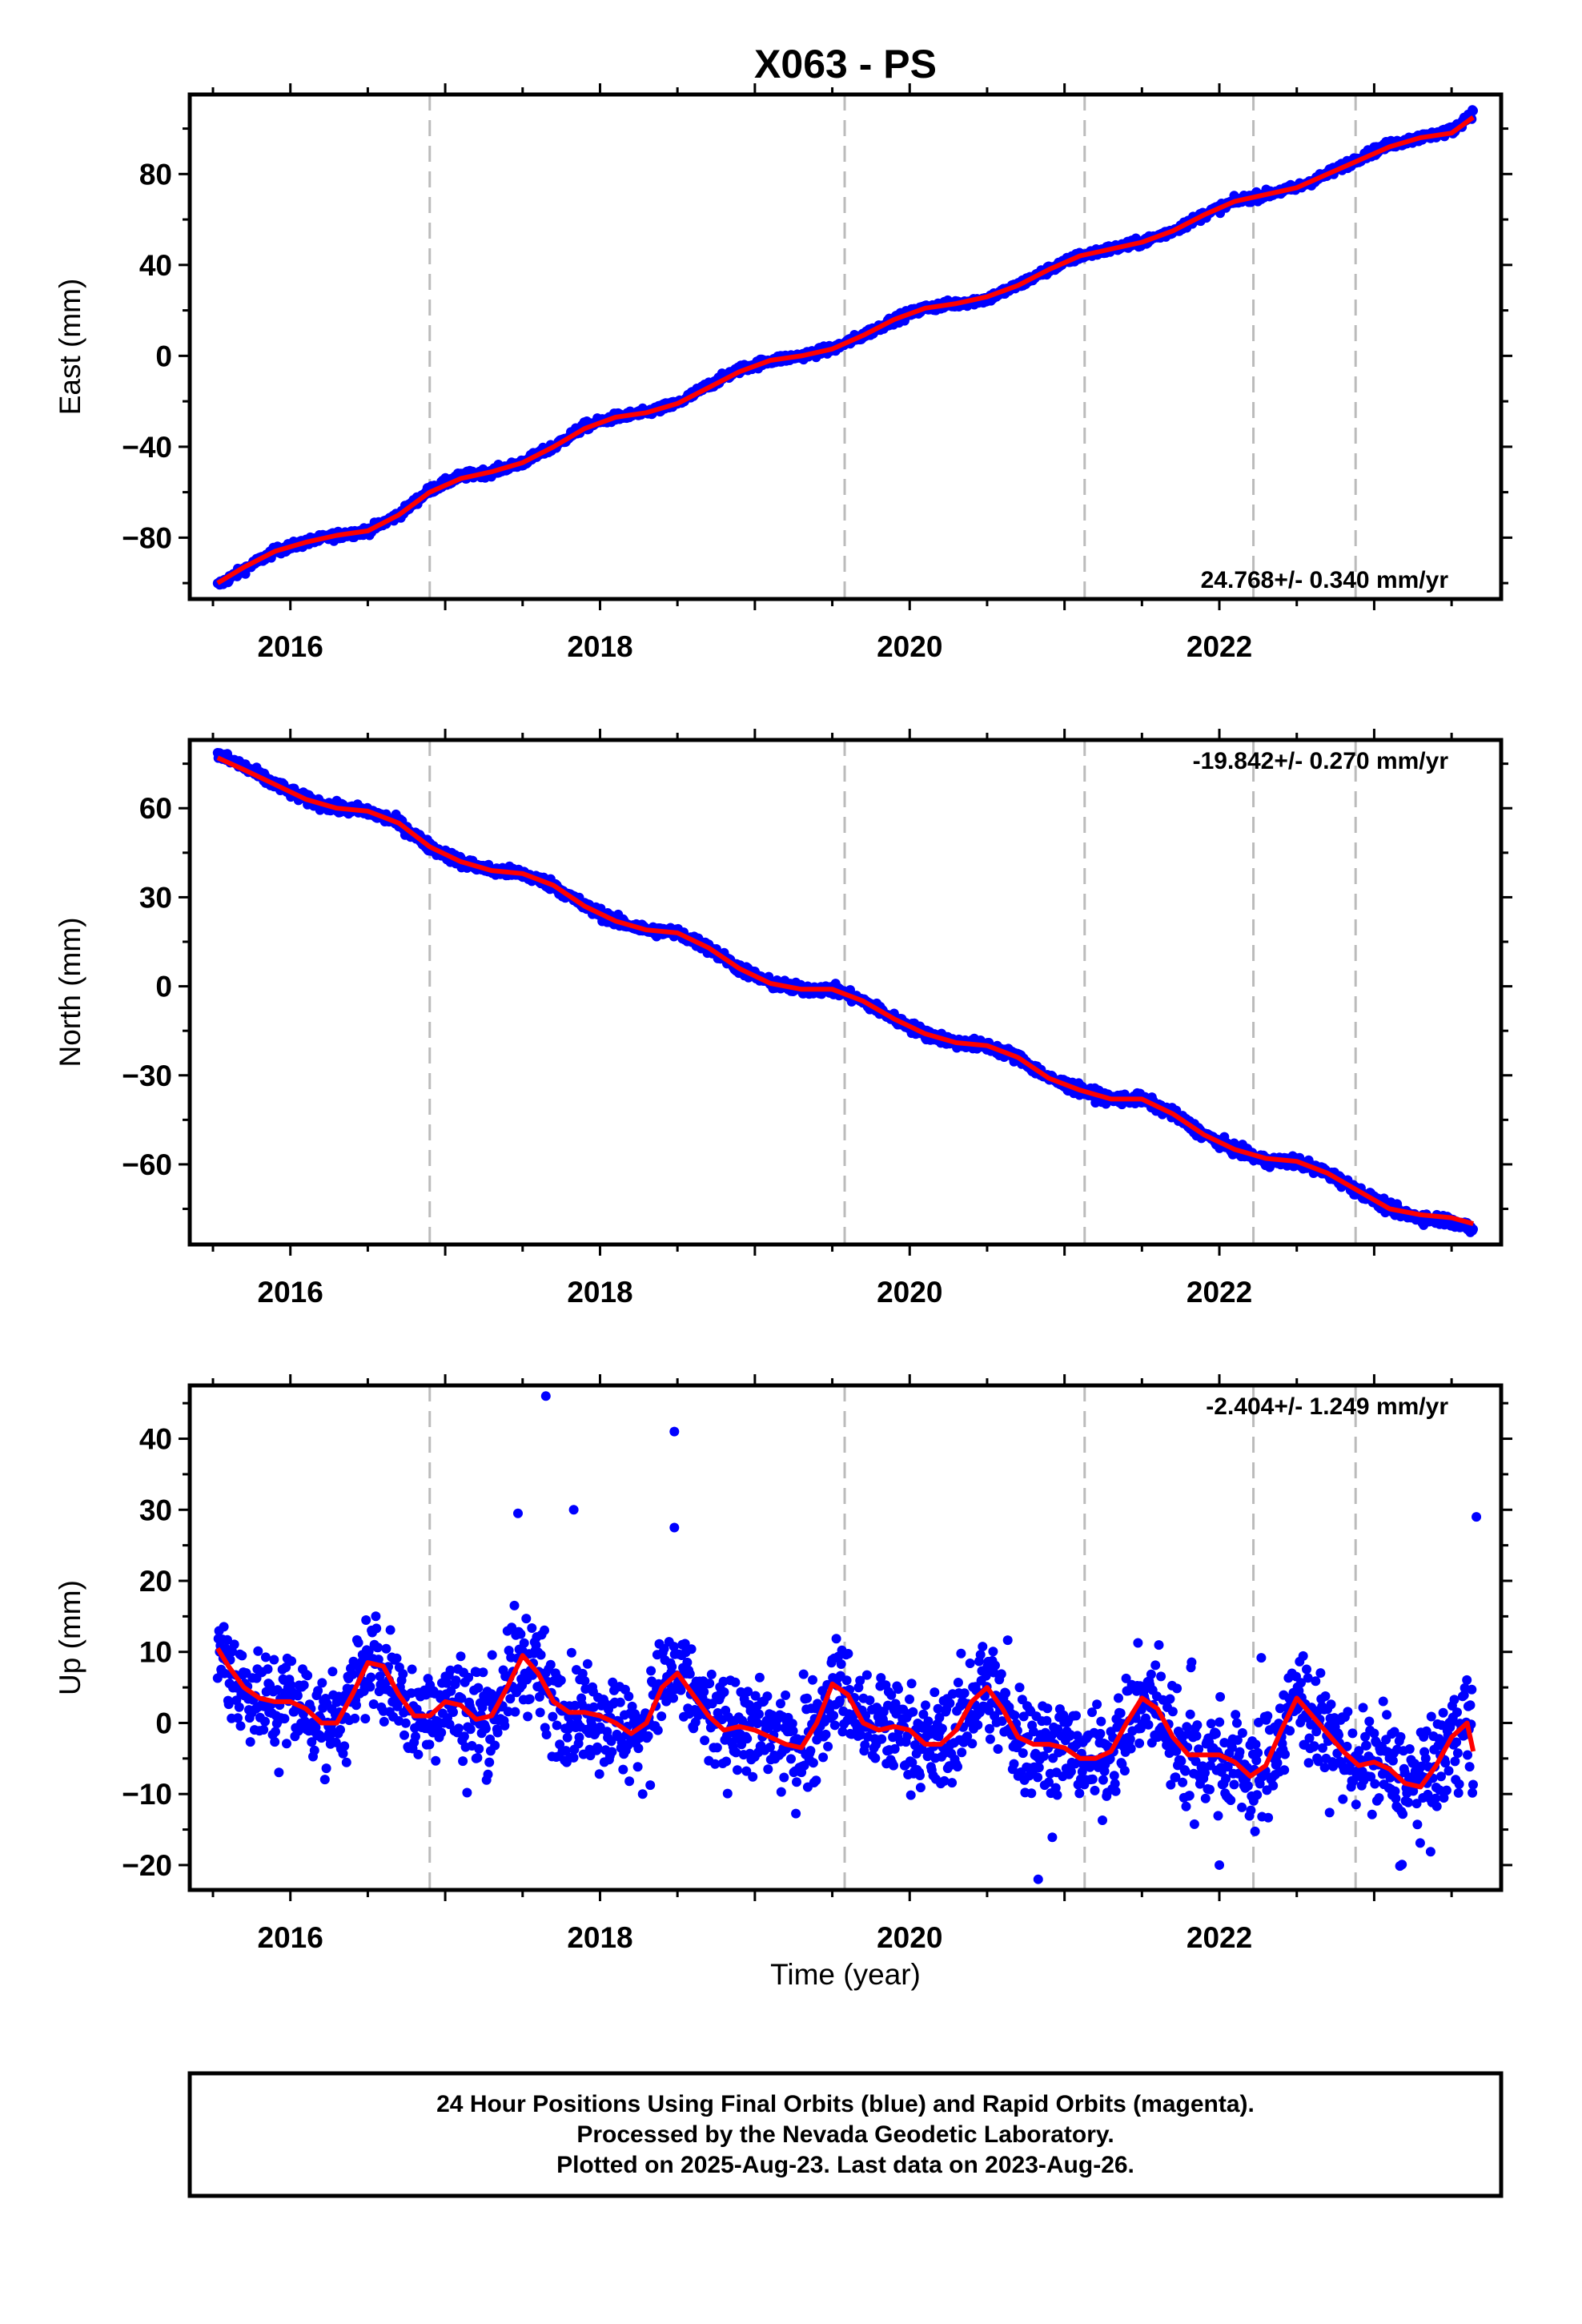 This screenshot has height=2324, width=1582. What do you see at coordinates (155, 897) in the screenshot?
I see `y-tick-label: 30` at bounding box center [155, 897].